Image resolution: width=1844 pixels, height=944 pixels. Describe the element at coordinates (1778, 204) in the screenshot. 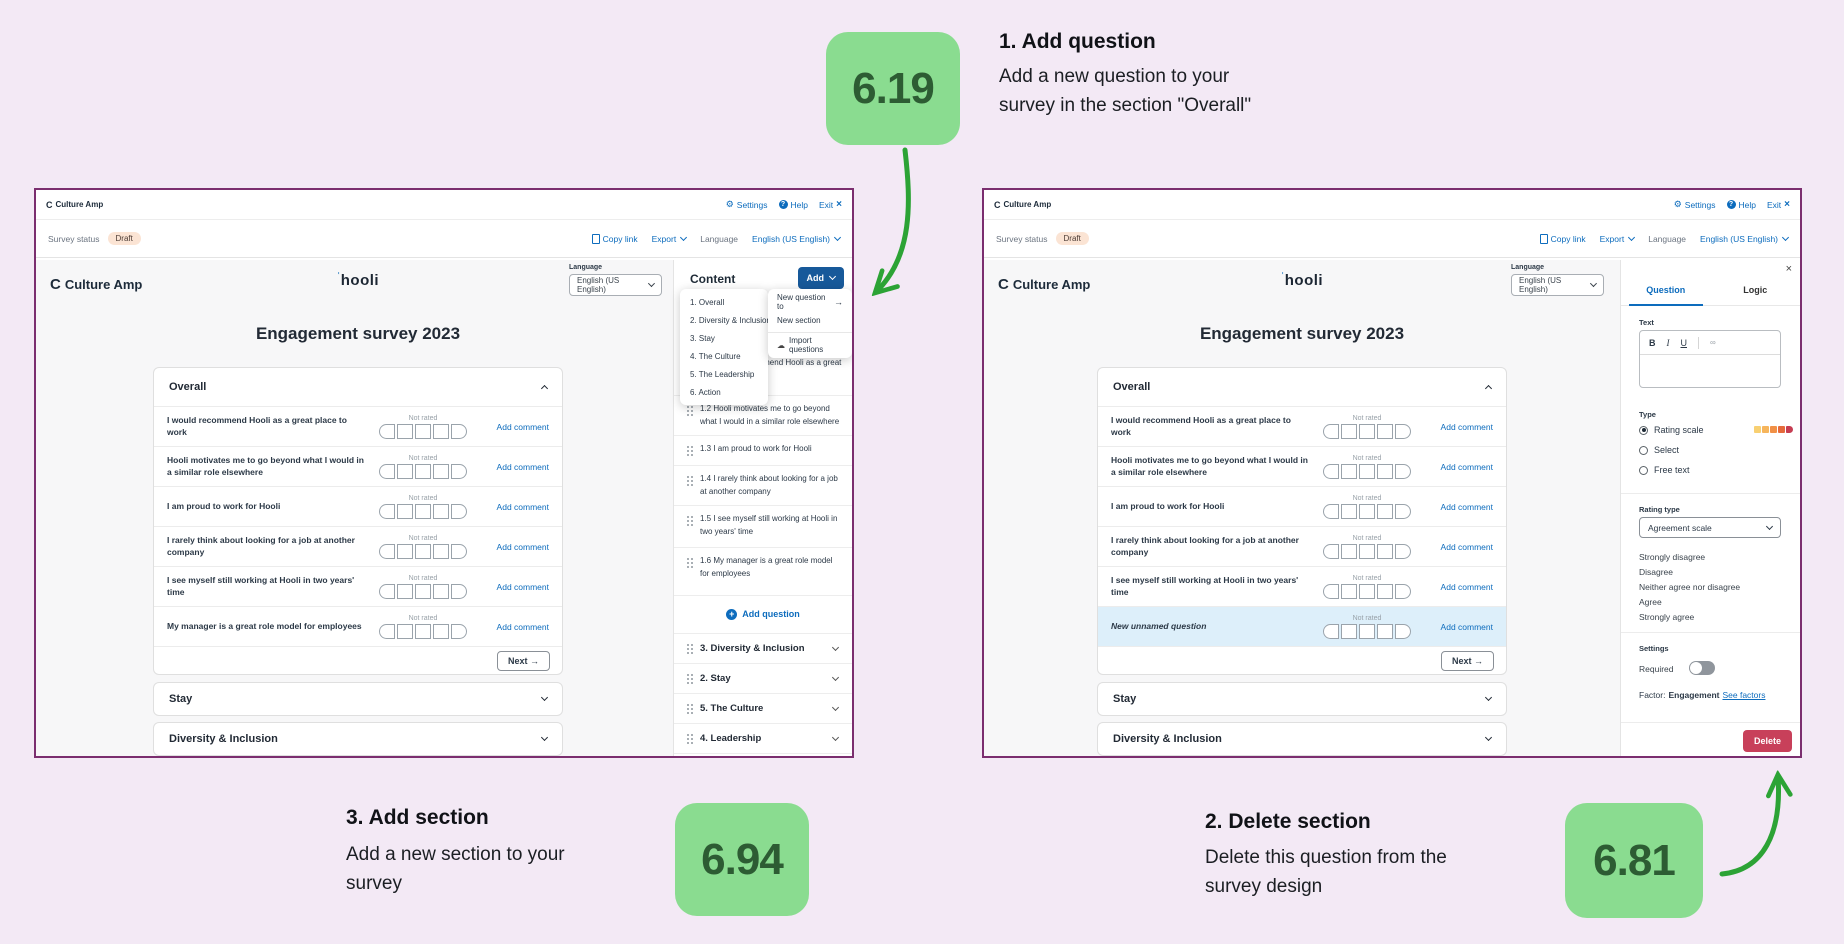

I see `exit-button: Exit ×` at that location.